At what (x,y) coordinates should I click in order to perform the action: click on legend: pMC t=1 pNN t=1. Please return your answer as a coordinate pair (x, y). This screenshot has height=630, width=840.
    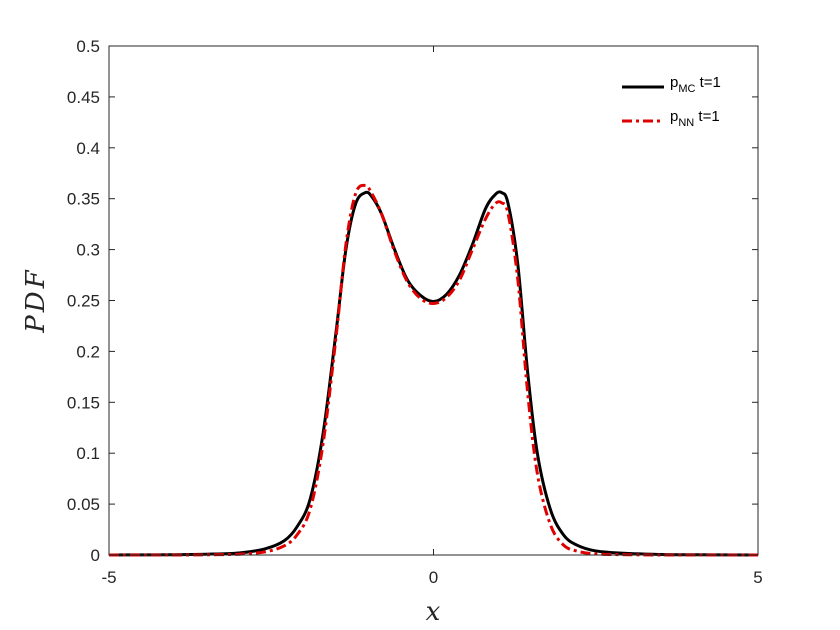
    Looking at the image, I should click on (671, 101).